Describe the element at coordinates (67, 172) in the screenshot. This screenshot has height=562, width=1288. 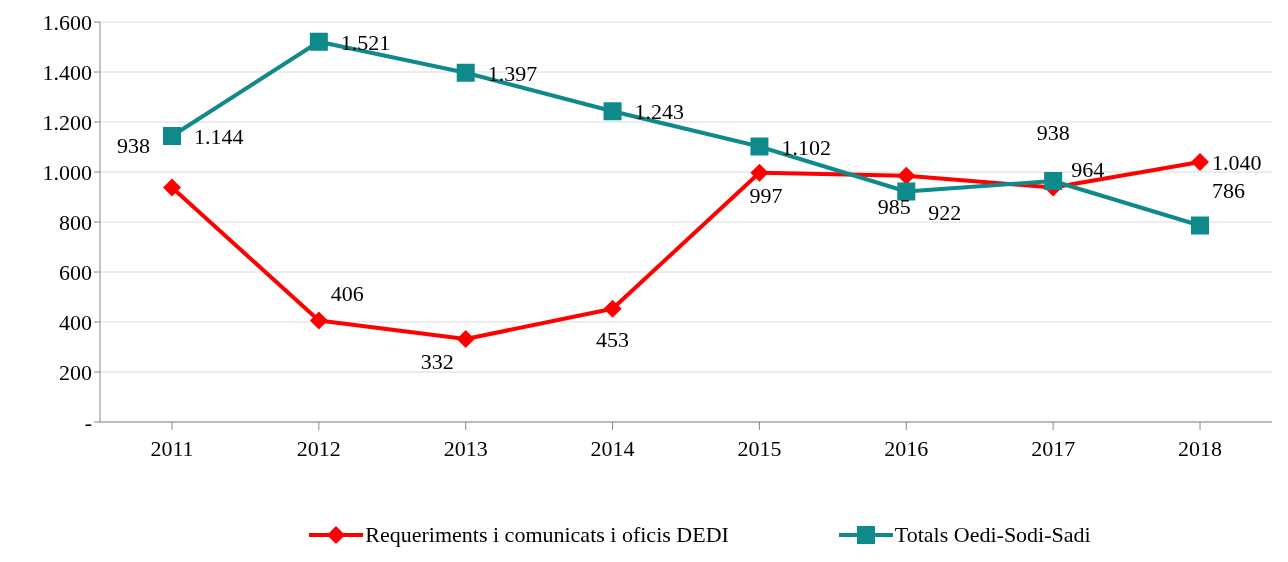
I see `y-tick-label: 1.000` at that location.